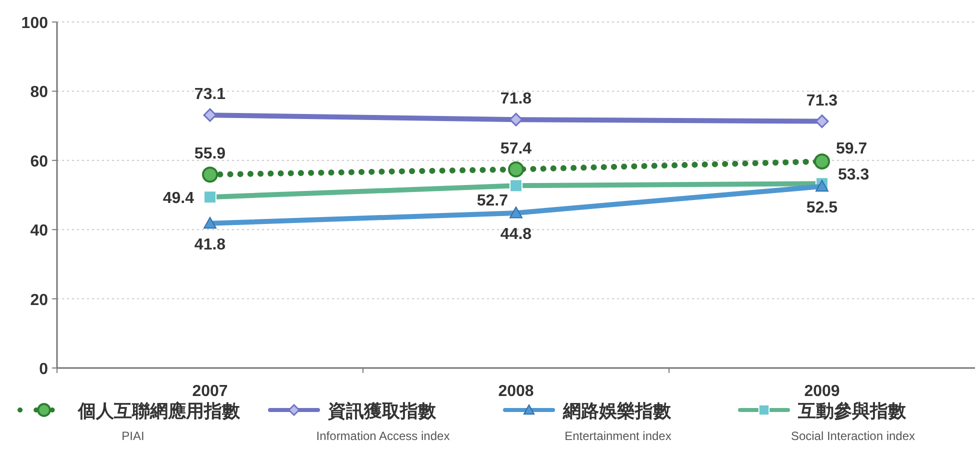  Describe the element at coordinates (210, 95) in the screenshot. I see `data-label: 73.1` at that location.